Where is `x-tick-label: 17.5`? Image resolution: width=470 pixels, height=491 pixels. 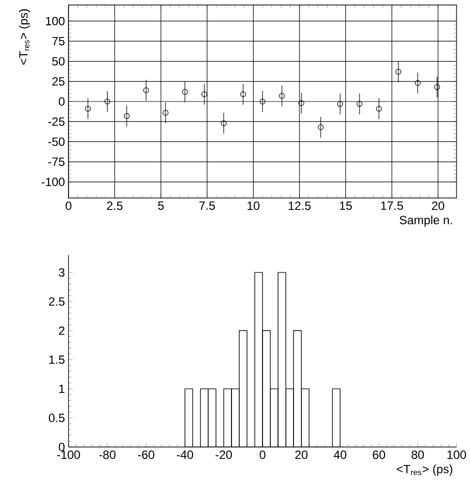 x-tick-label: 17.5 is located at coordinates (392, 206).